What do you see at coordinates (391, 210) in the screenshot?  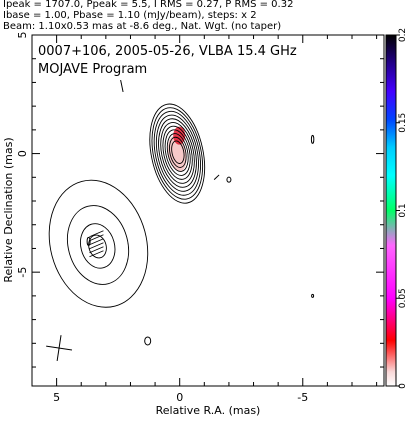 I see `colorbar` at bounding box center [391, 210].